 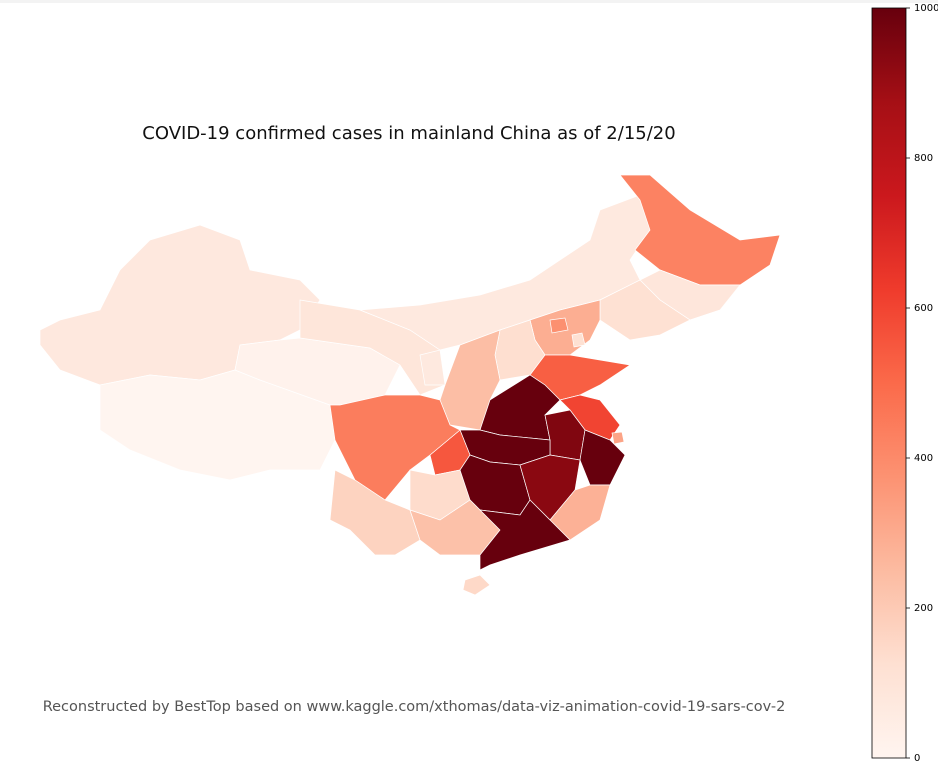 I want to click on colorbar-tick-label: 400, so click(x=923, y=458).